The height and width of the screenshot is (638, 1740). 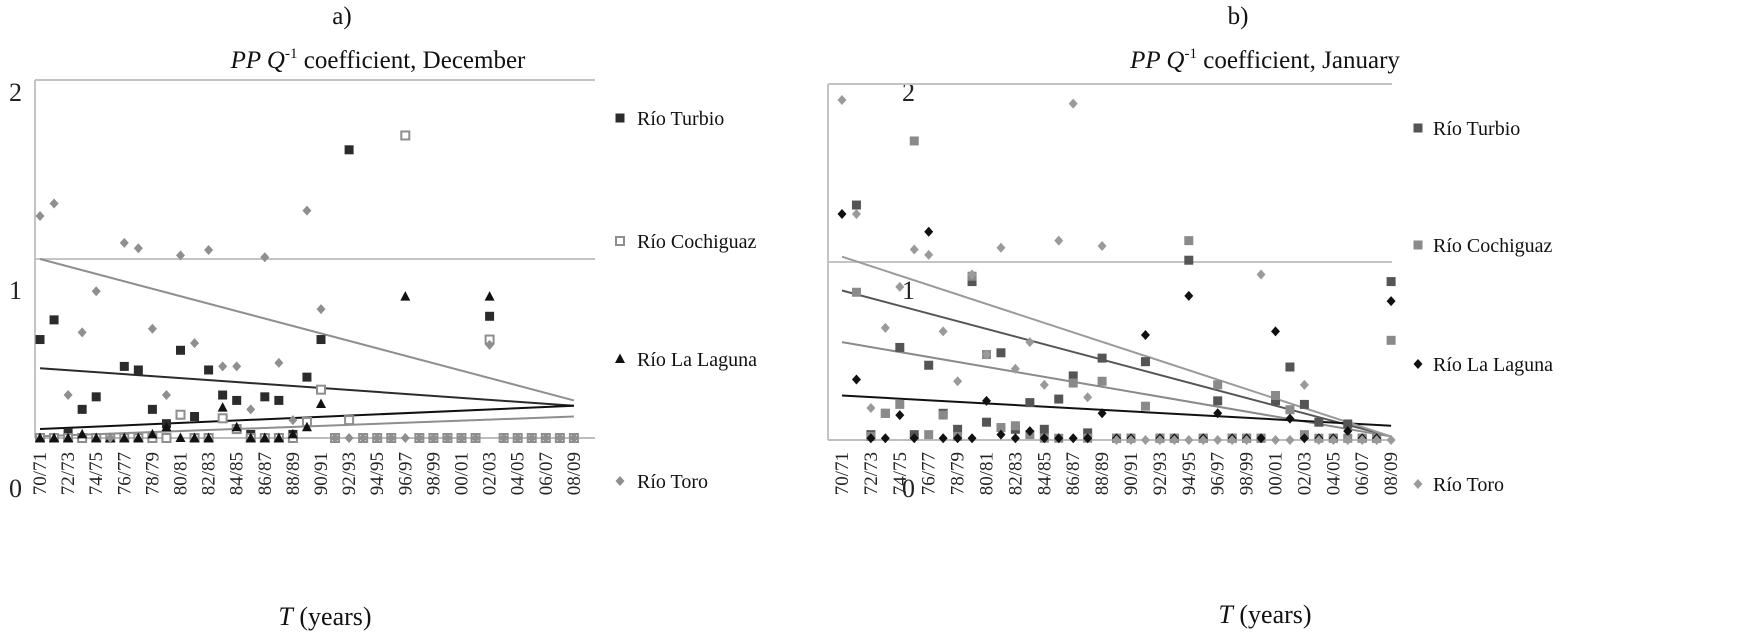 What do you see at coordinates (842, 473) in the screenshot?
I see `panel-b-xtick-label: 70/71` at bounding box center [842, 473].